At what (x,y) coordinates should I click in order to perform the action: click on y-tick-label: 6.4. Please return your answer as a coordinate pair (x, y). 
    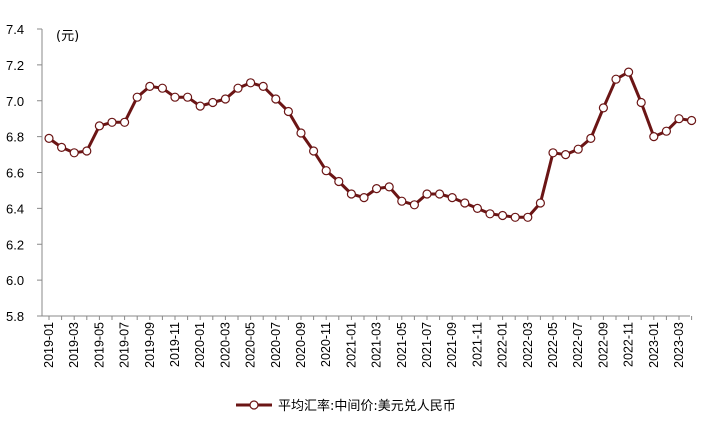
    Looking at the image, I should click on (15, 208).